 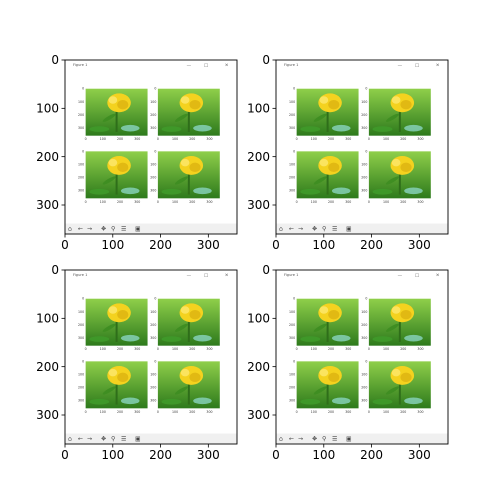 I want to click on panel-2-inner-2-stem, so click(x=399, y=120).